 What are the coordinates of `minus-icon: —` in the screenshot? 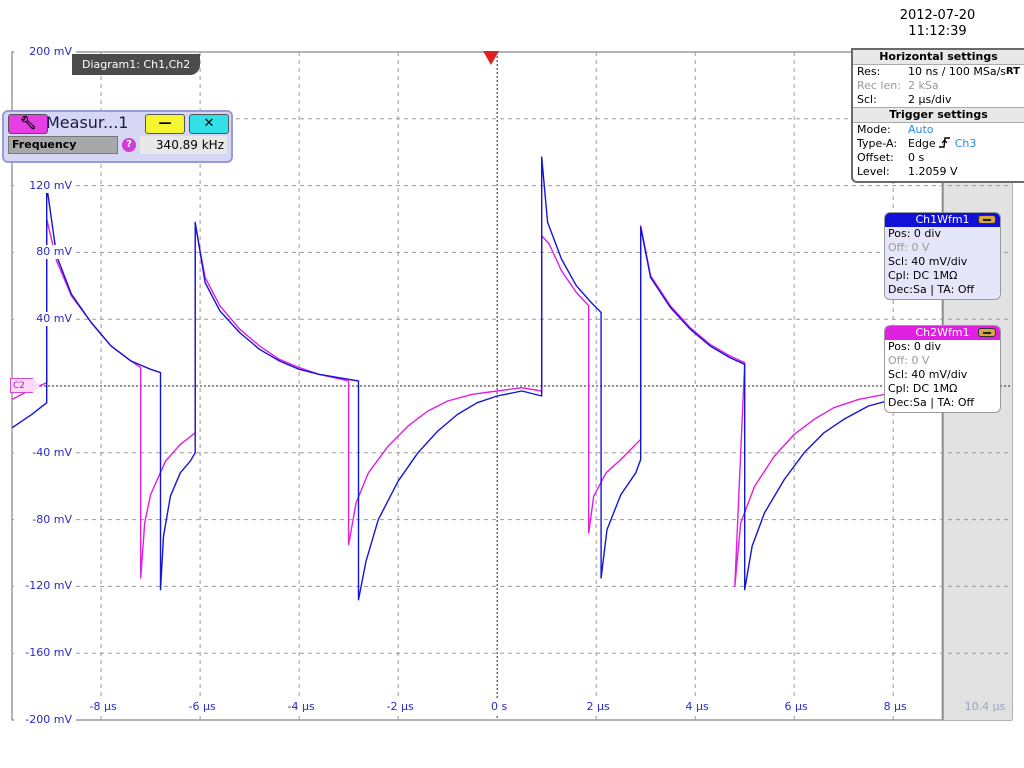 It's located at (165, 123).